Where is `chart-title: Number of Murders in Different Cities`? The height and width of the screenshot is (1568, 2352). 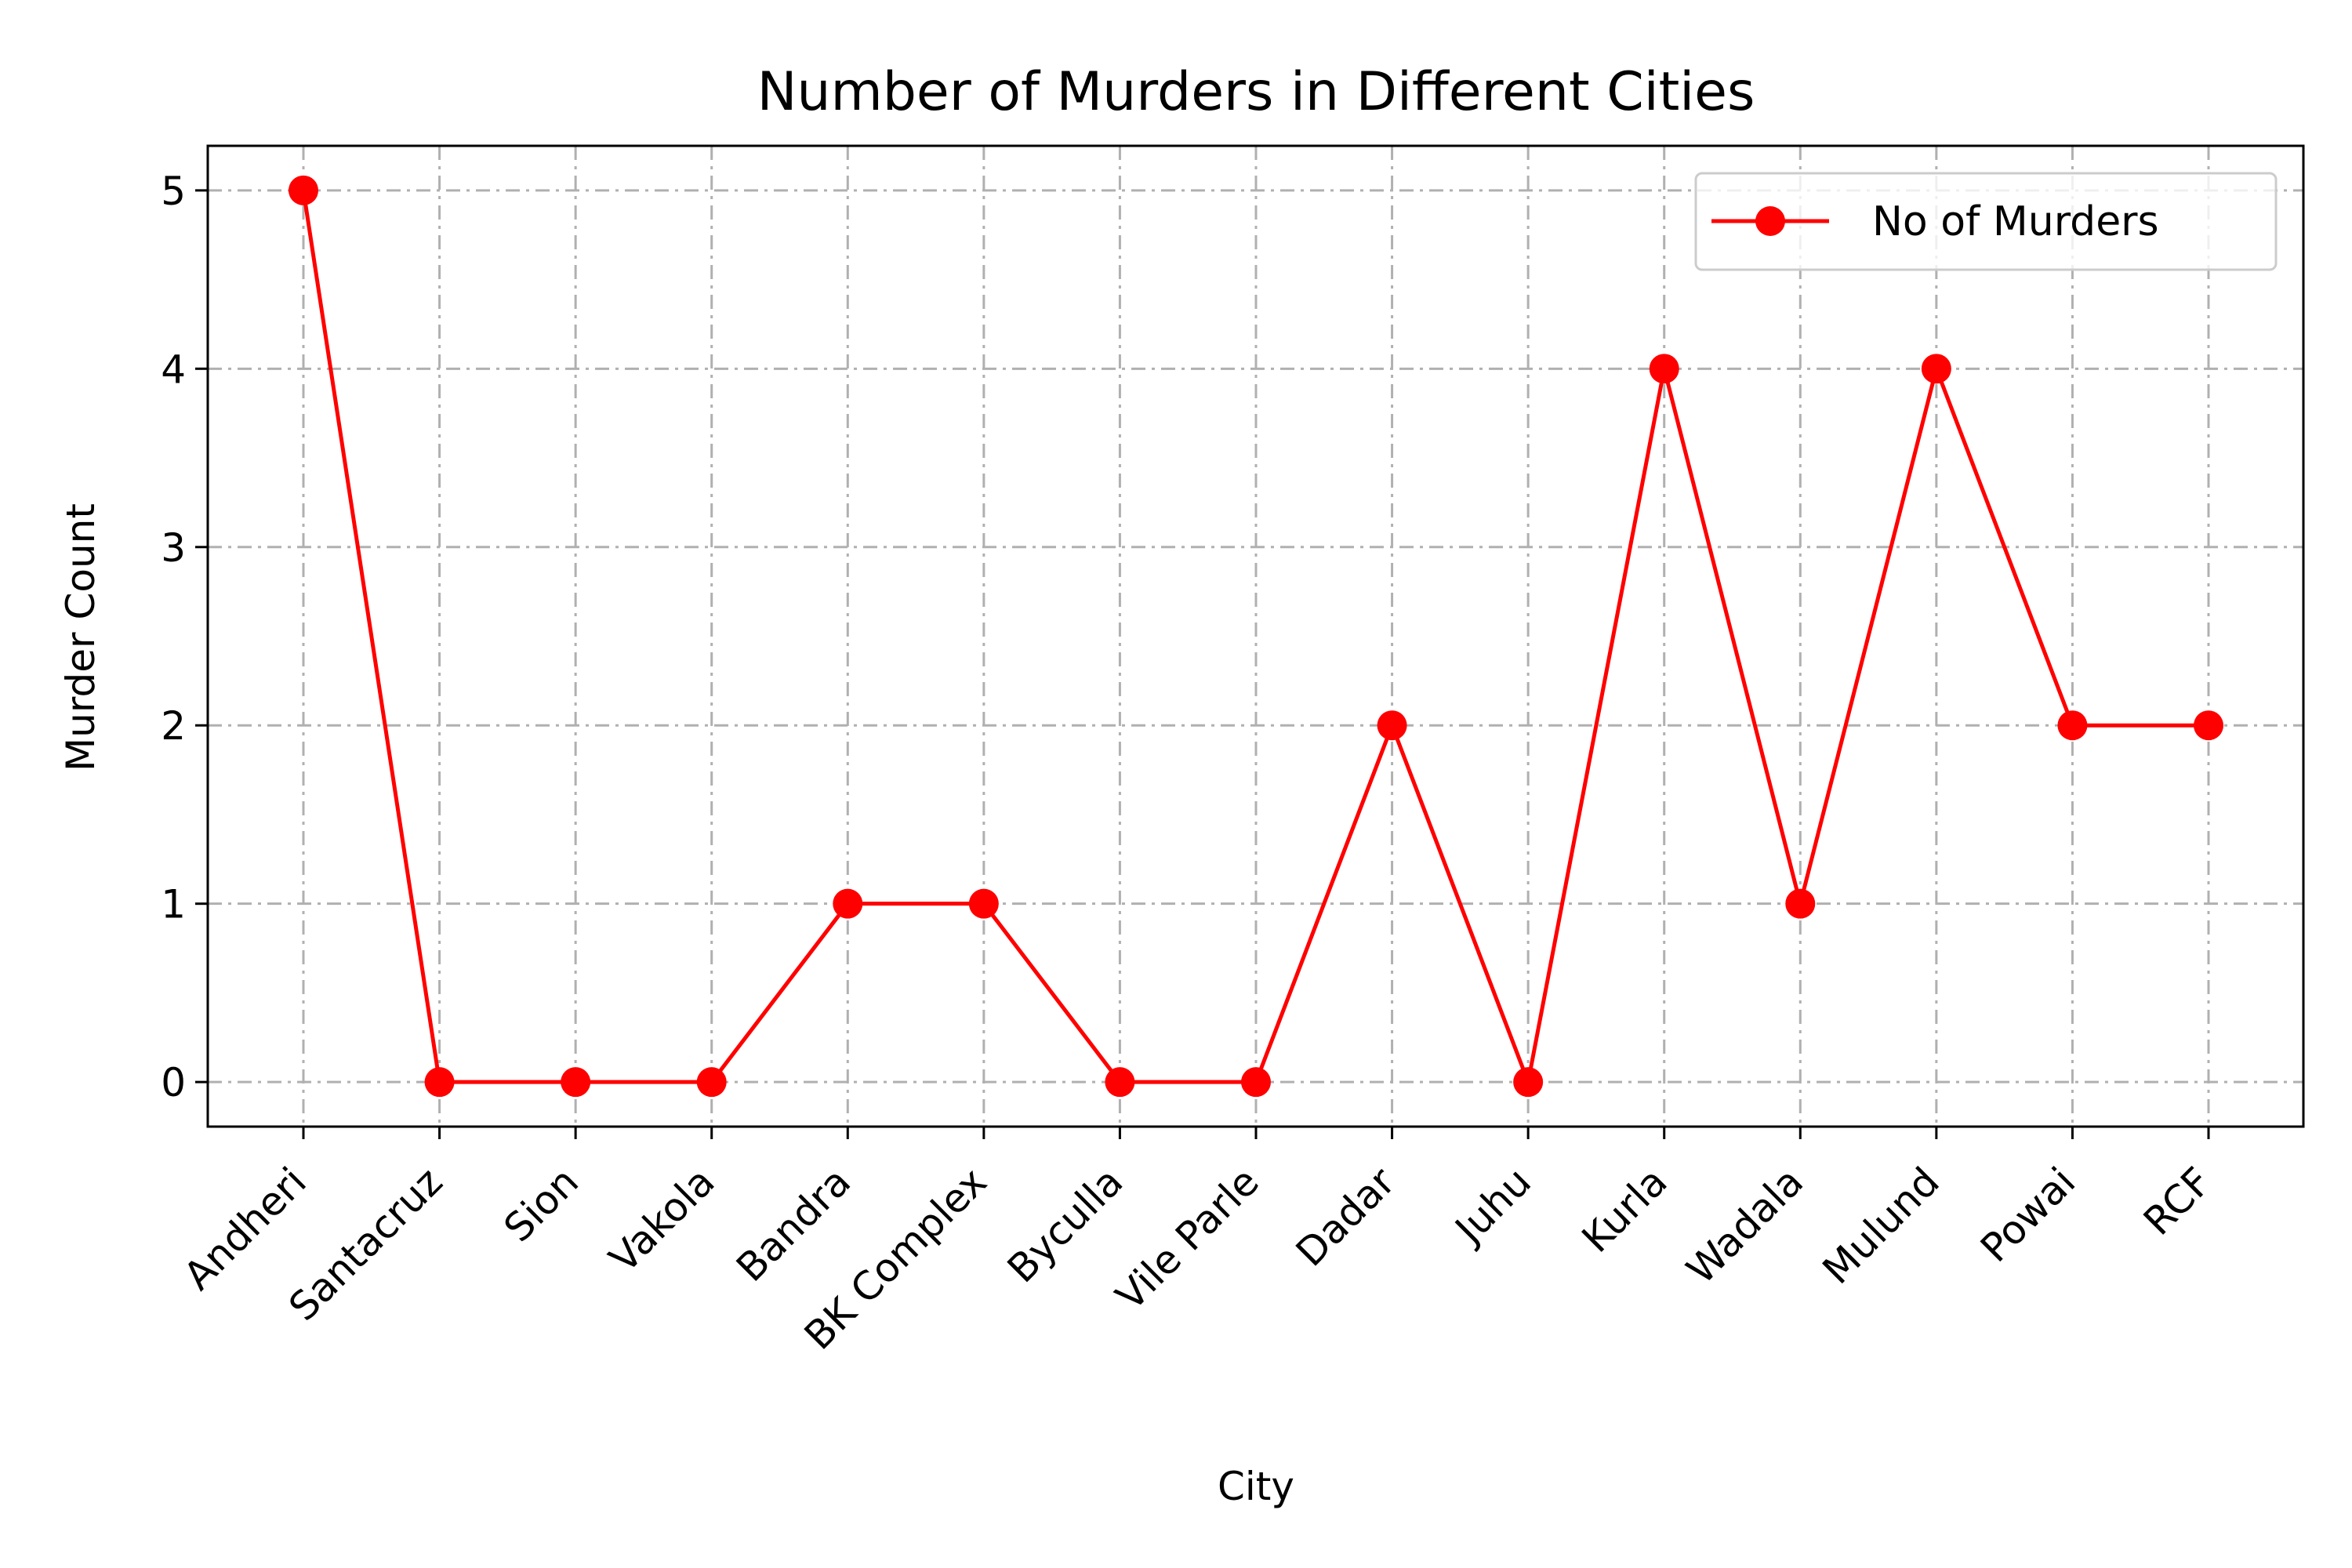
chart-title: Number of Murders in Different Cities is located at coordinates (1256, 92).